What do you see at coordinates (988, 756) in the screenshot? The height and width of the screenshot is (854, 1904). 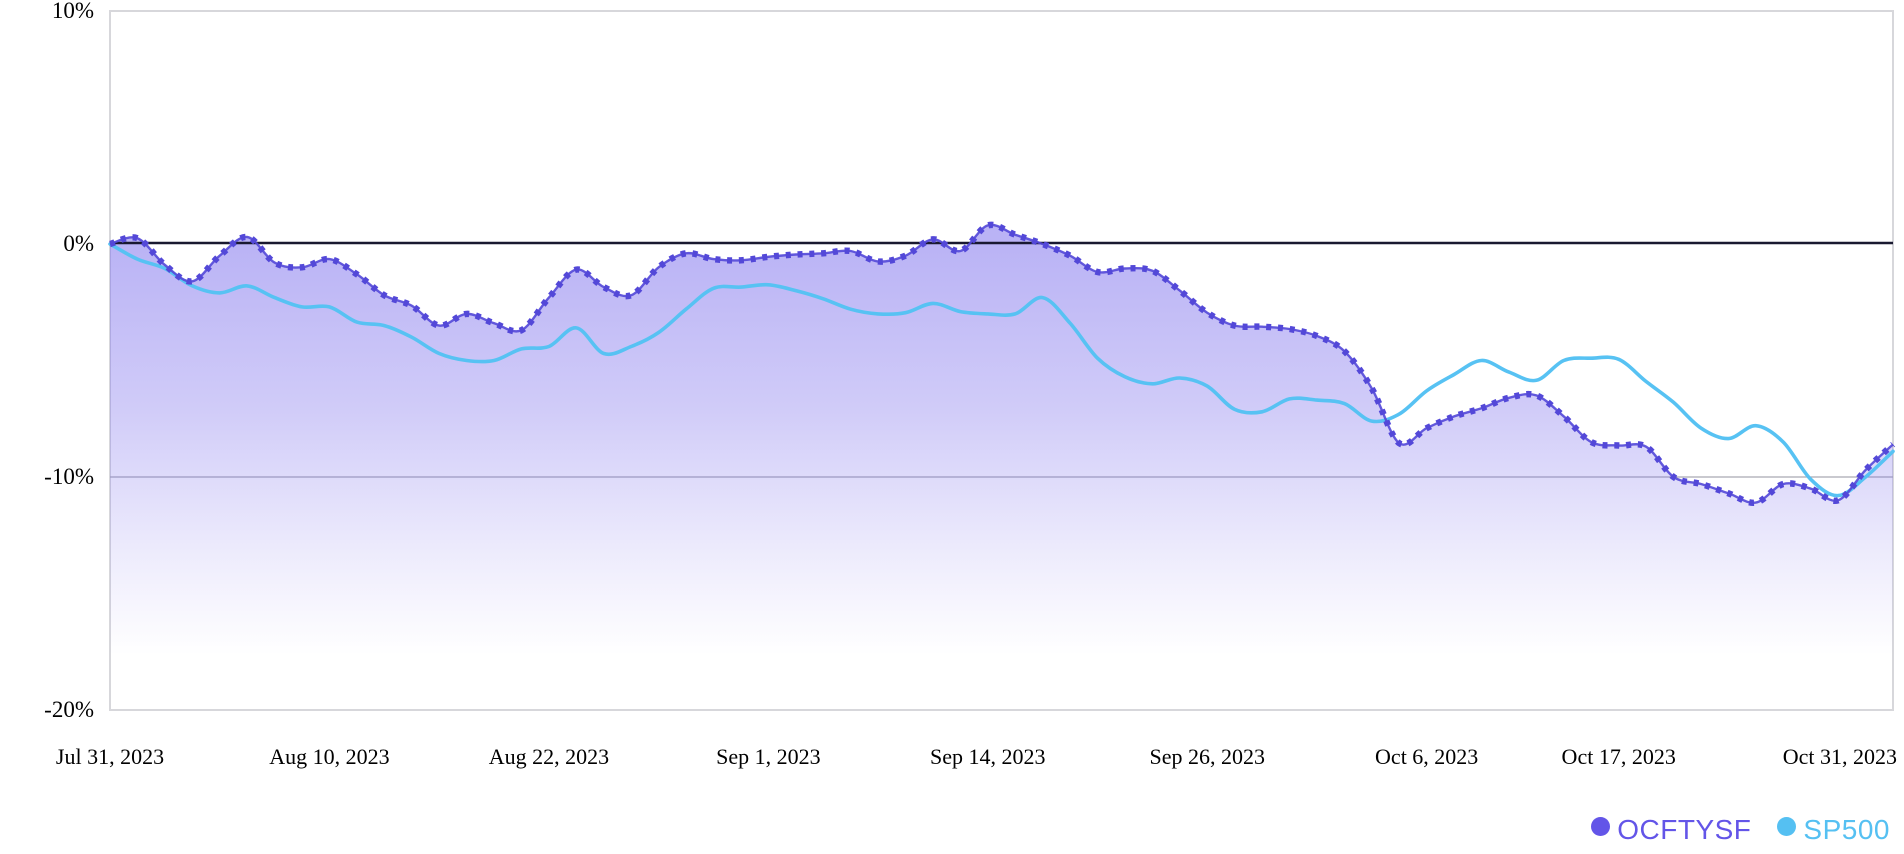 I see `x-axis-label-32: Sep 14, 2023` at bounding box center [988, 756].